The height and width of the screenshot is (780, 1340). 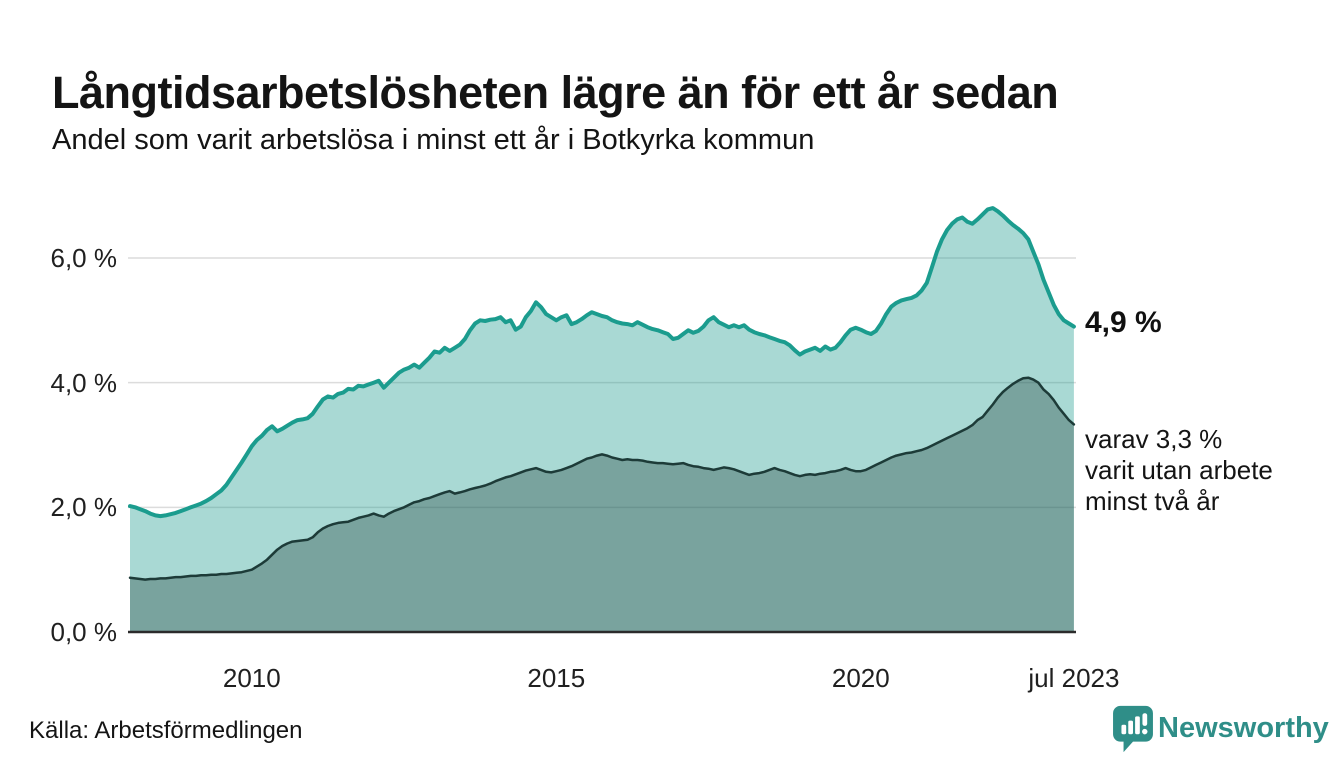 What do you see at coordinates (84, 507) in the screenshot?
I see `y-axis-tick-2: 2,0 %` at bounding box center [84, 507].